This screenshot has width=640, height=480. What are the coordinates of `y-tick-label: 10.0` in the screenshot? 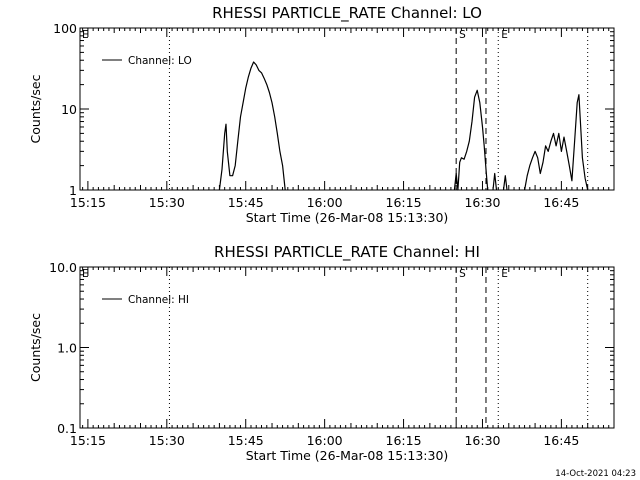 It's located at (63, 267).